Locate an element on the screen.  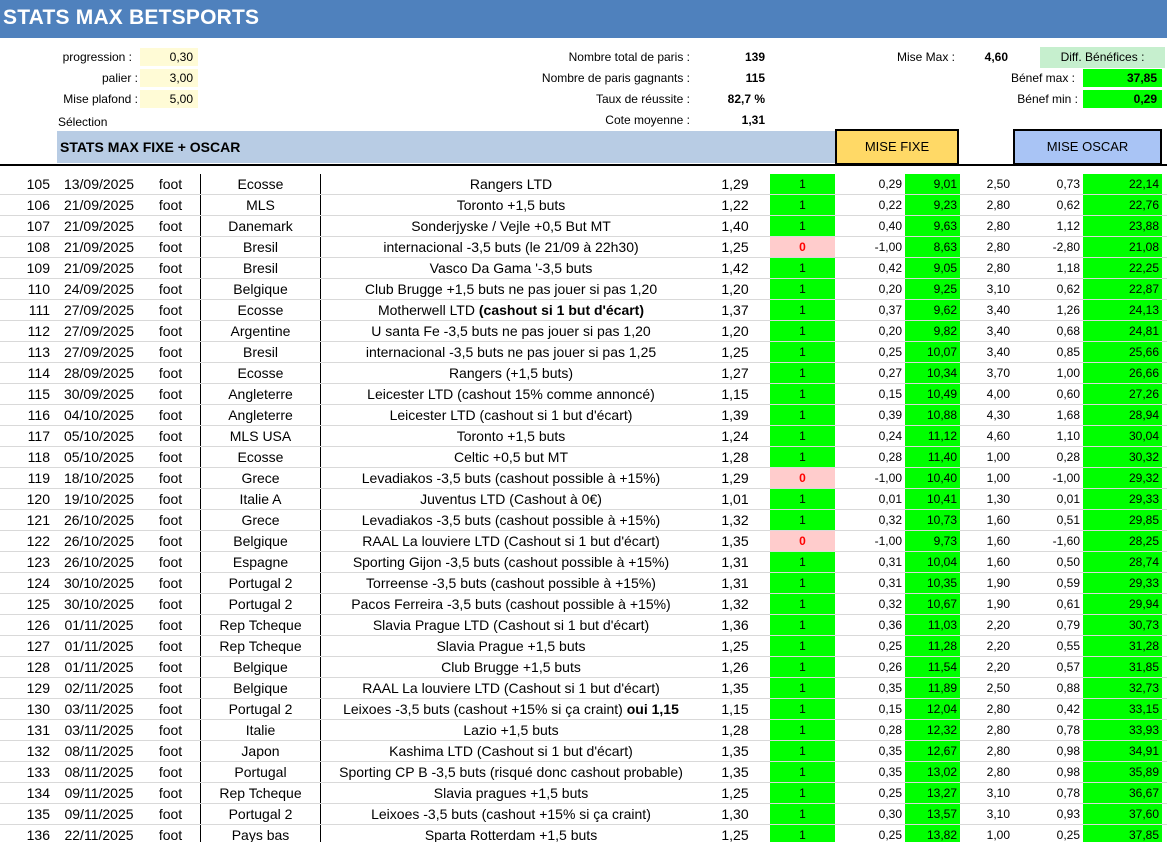
cote-cell: 1,26 is located at coordinates (735, 667).